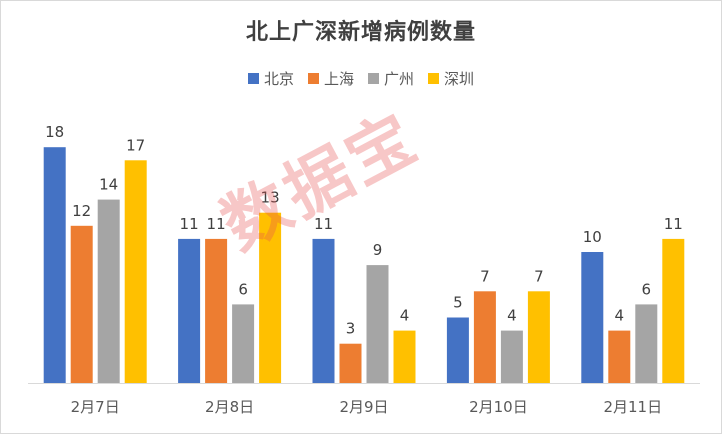 This screenshot has width=722, height=434. I want to click on data-label: 3, so click(351, 329).